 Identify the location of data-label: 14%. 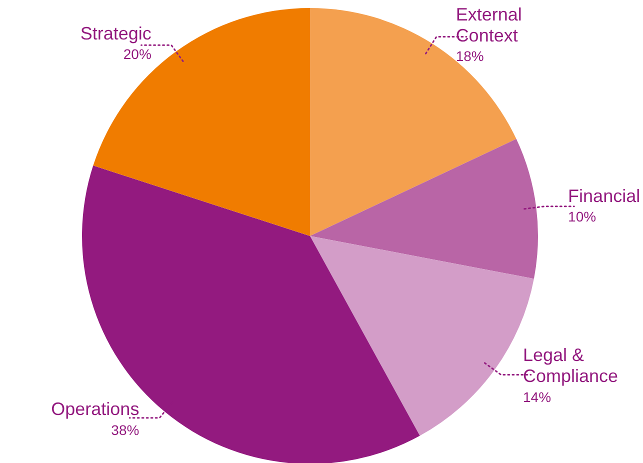
(537, 396).